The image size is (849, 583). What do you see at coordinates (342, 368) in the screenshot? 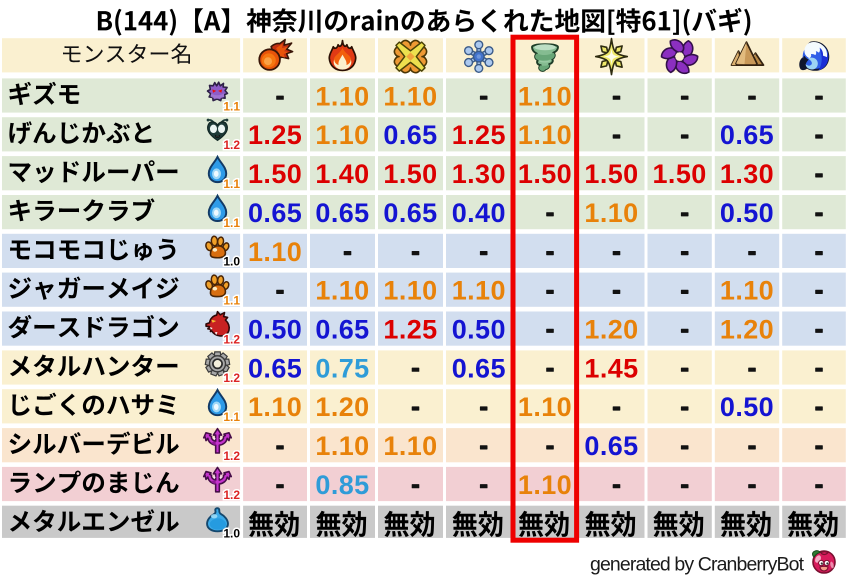
I see `svg-text: 0.75` at bounding box center [342, 368].